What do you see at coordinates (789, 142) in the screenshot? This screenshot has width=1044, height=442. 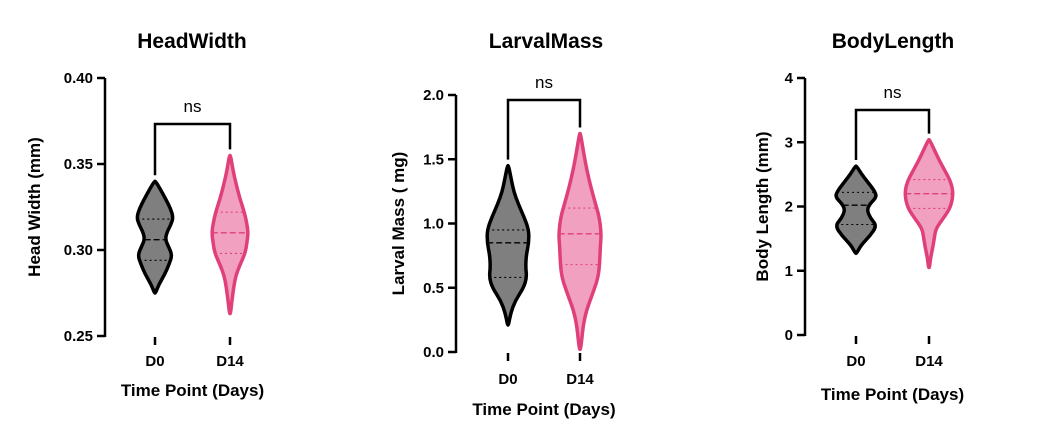 I see `y-tick-label: 3` at bounding box center [789, 142].